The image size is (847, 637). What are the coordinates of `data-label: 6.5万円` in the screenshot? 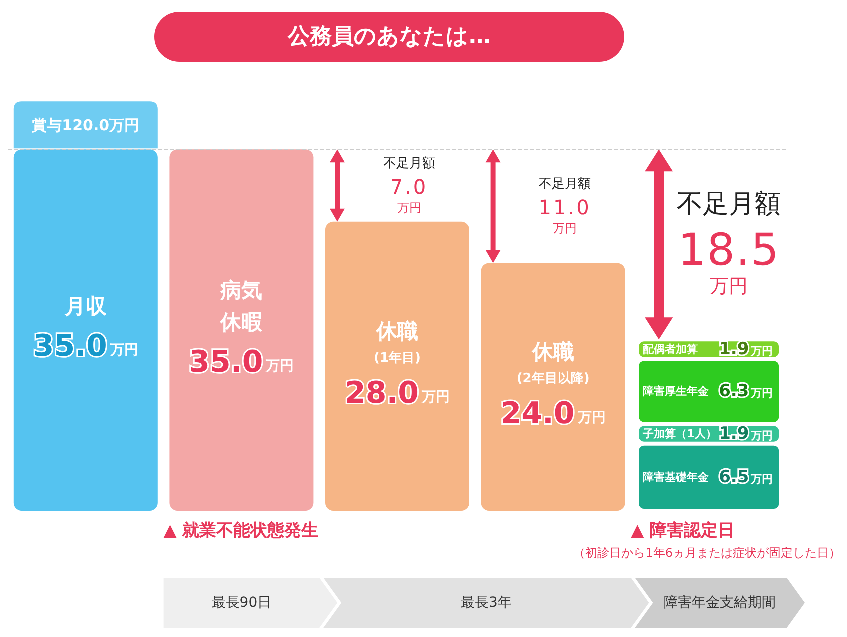 It's located at (746, 477).